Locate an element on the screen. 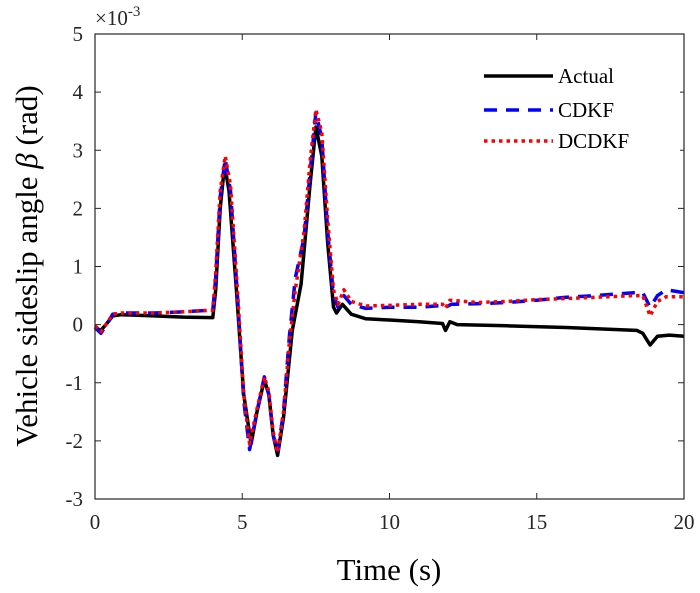  y-tick-label: -2 is located at coordinates (75, 441).